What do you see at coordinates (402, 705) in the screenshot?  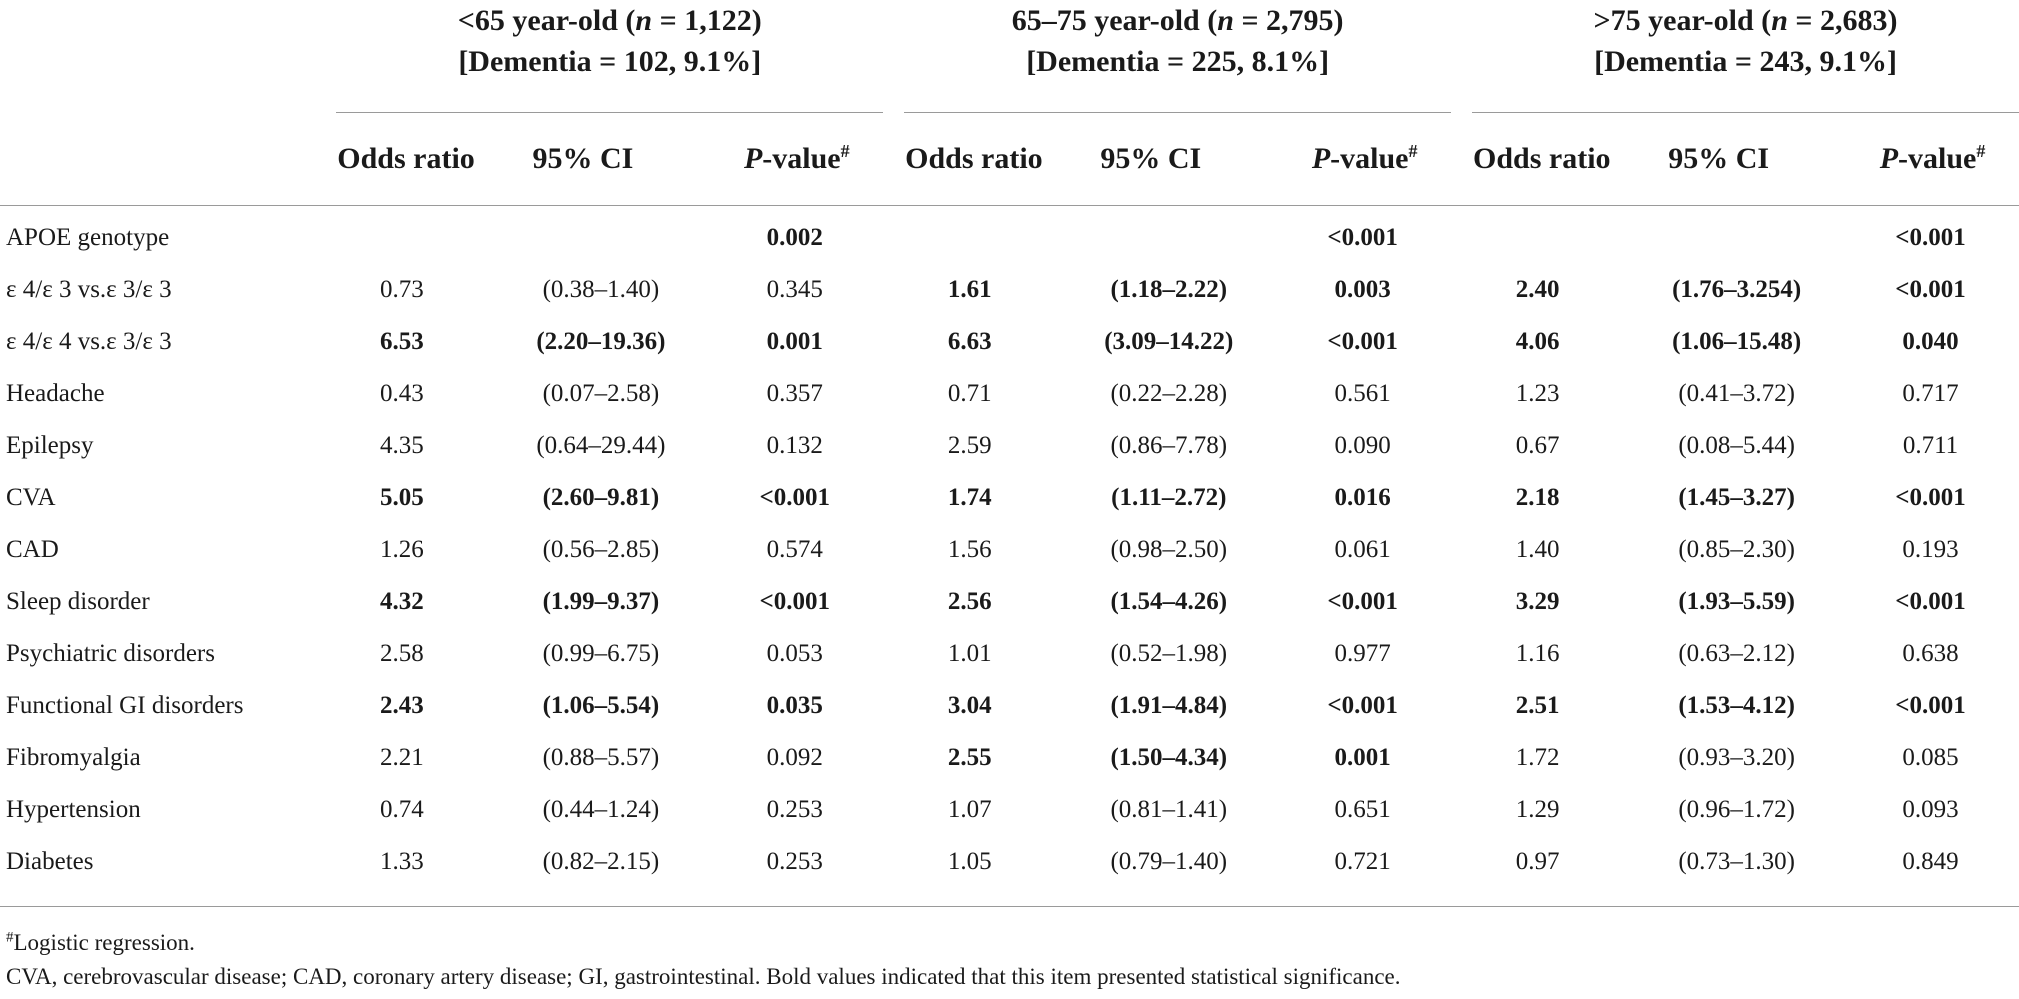 I see `odds-ratio-cell: 2.43` at bounding box center [402, 705].